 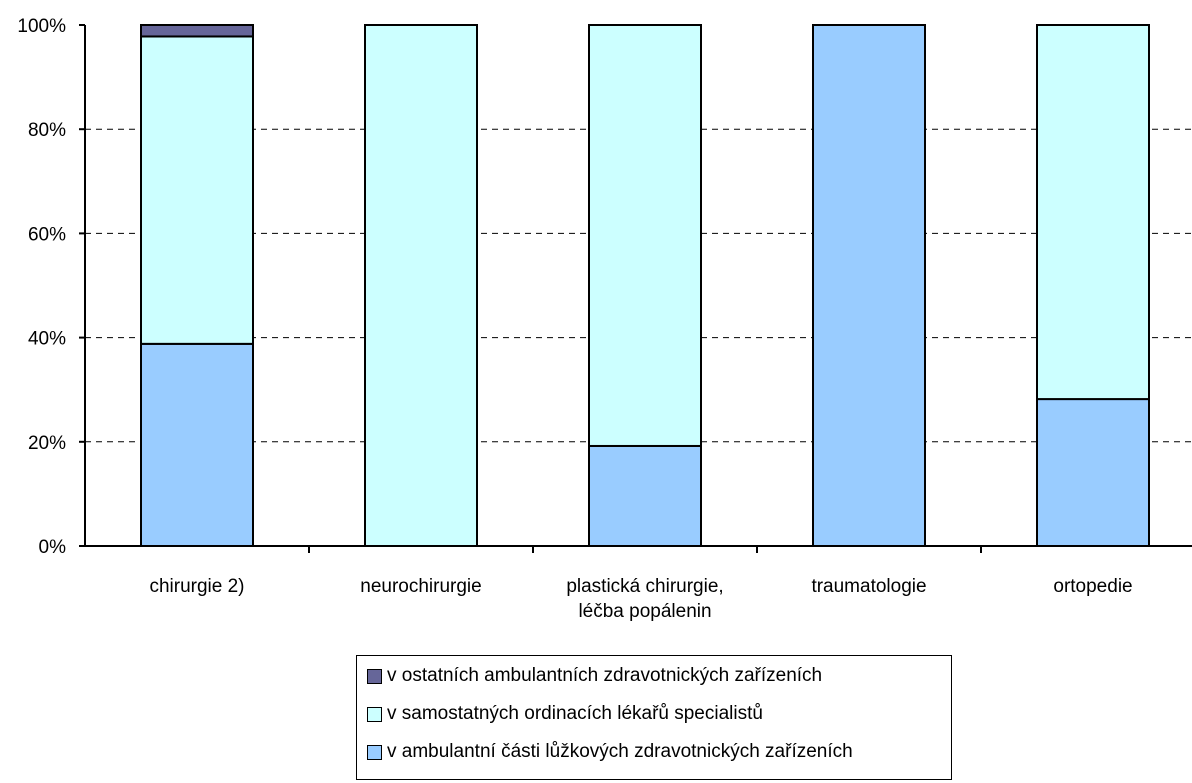 What do you see at coordinates (47, 443) in the screenshot?
I see `y-tick-label: 20%` at bounding box center [47, 443].